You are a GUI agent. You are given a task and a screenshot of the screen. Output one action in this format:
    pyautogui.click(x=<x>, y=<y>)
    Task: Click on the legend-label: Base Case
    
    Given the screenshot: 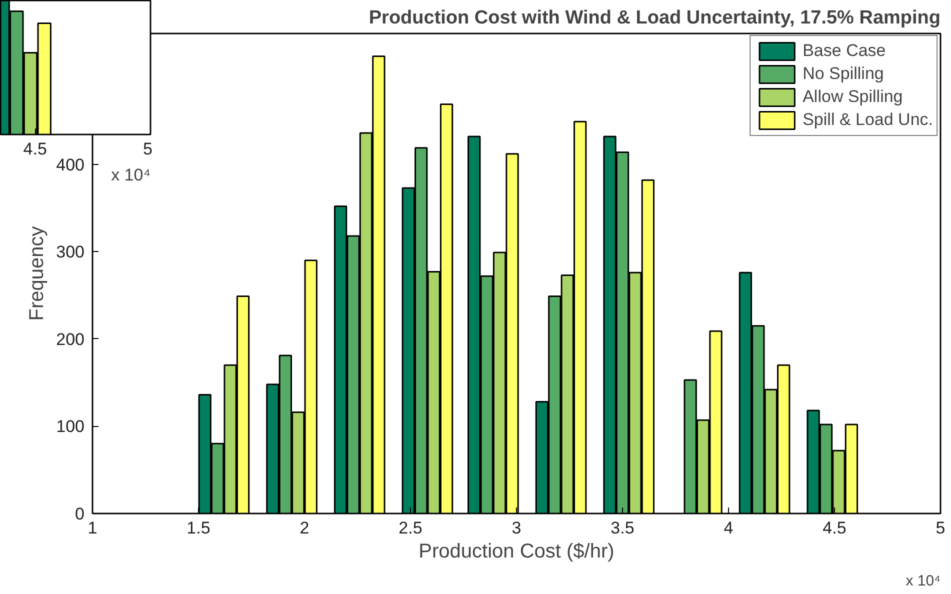 What is the action you would take?
    pyautogui.click(x=844, y=51)
    